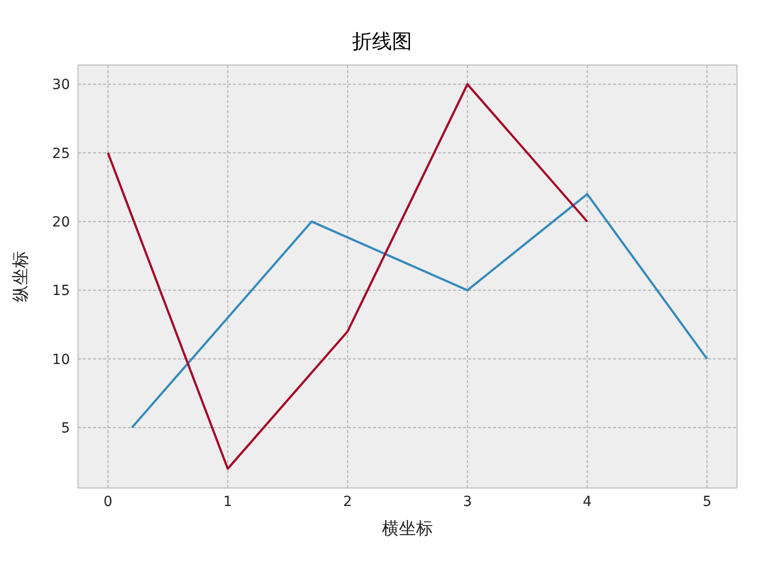 Image resolution: width=764 pixels, height=566 pixels. What do you see at coordinates (61, 291) in the screenshot?
I see `y-tick-label: 15` at bounding box center [61, 291].